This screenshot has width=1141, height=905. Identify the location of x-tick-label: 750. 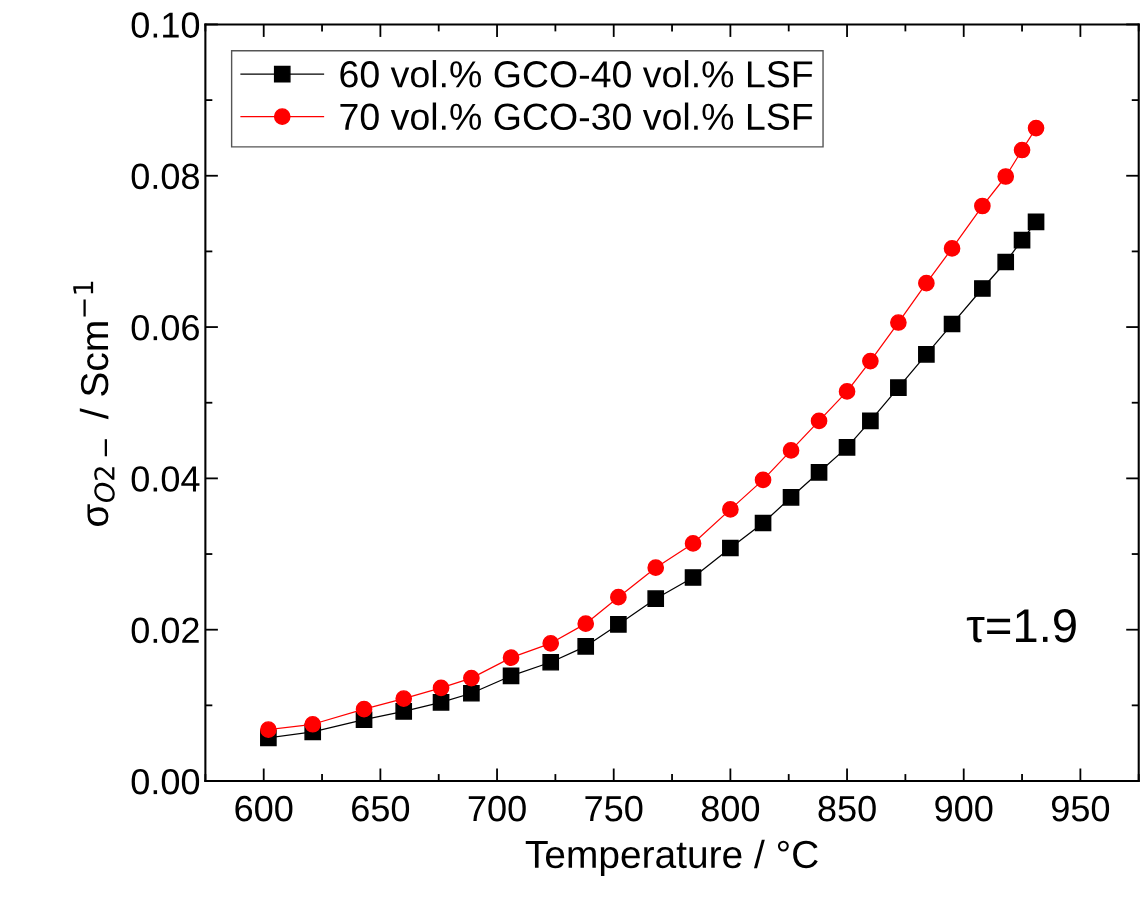
(614, 808).